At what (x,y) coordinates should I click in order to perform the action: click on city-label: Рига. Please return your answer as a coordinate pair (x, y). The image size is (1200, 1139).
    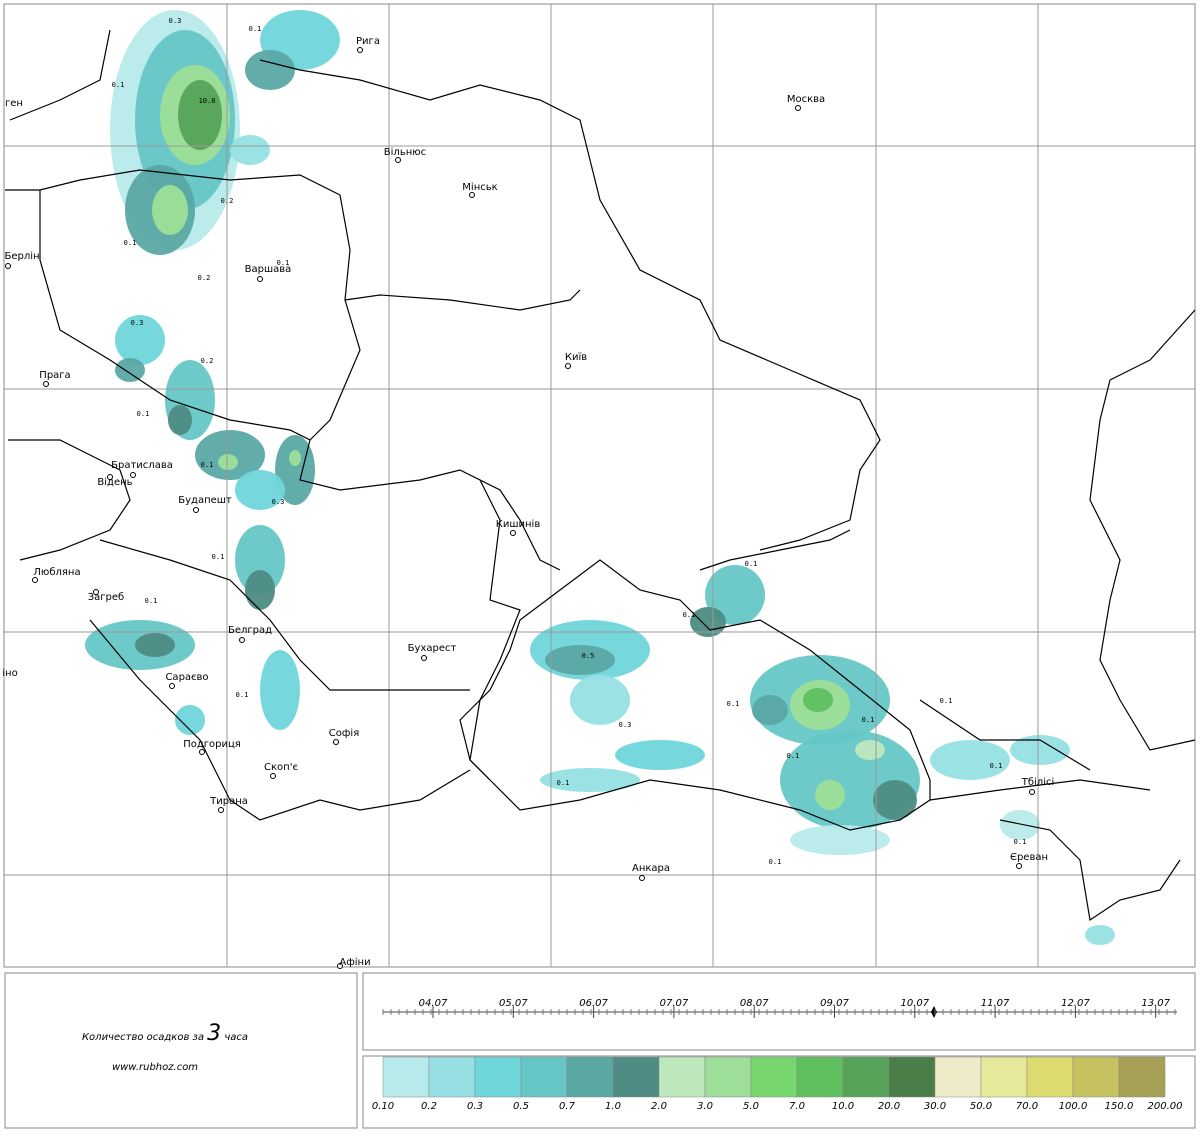
    Looking at the image, I should click on (368, 41).